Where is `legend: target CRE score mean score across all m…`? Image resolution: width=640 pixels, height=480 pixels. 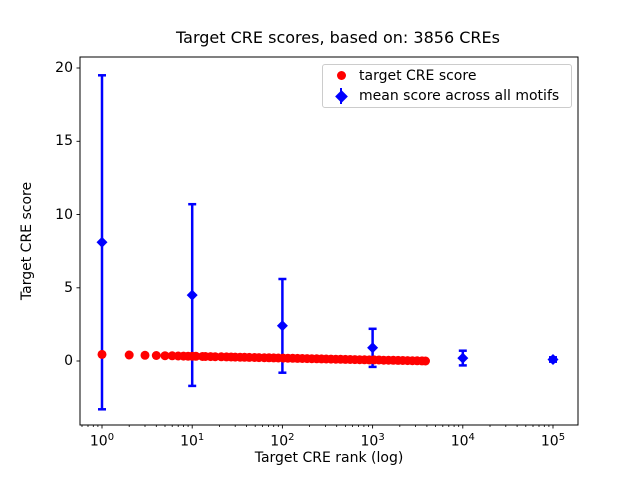 legend: target CRE score mean score across all m… is located at coordinates (447, 86).